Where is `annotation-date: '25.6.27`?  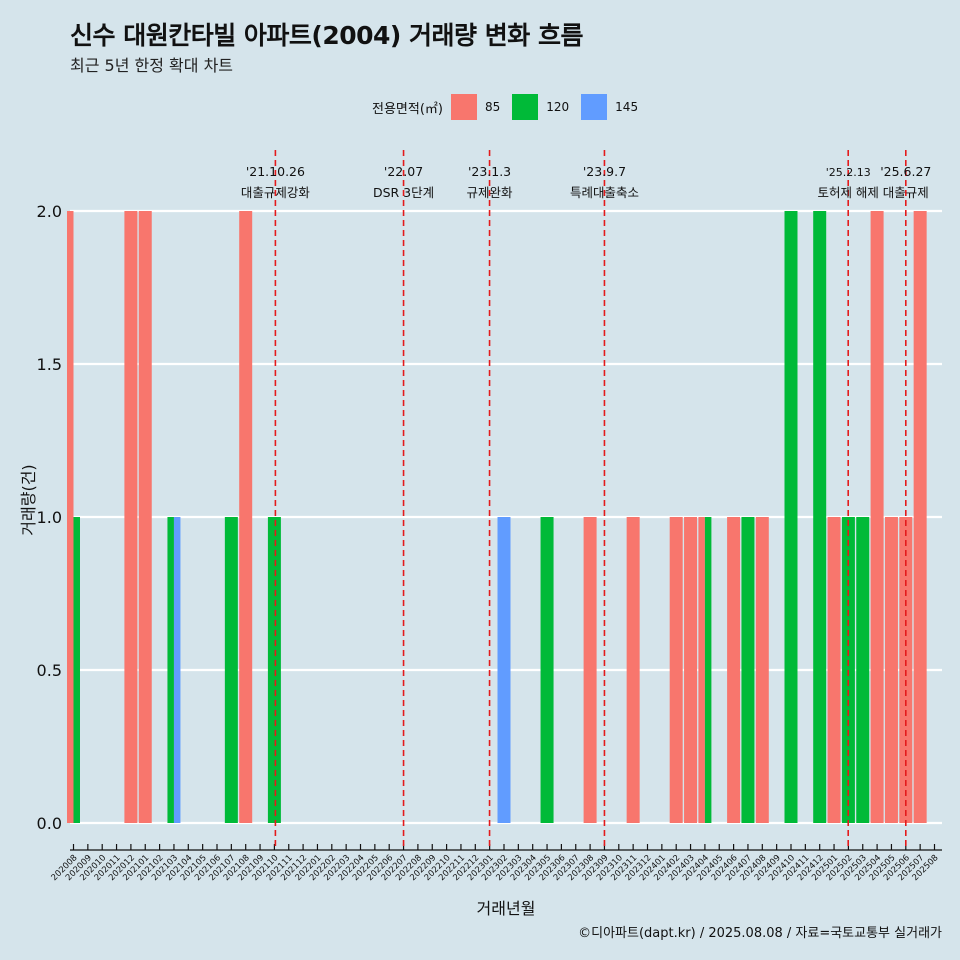 annotation-date: '25.6.27 is located at coordinates (905, 171).